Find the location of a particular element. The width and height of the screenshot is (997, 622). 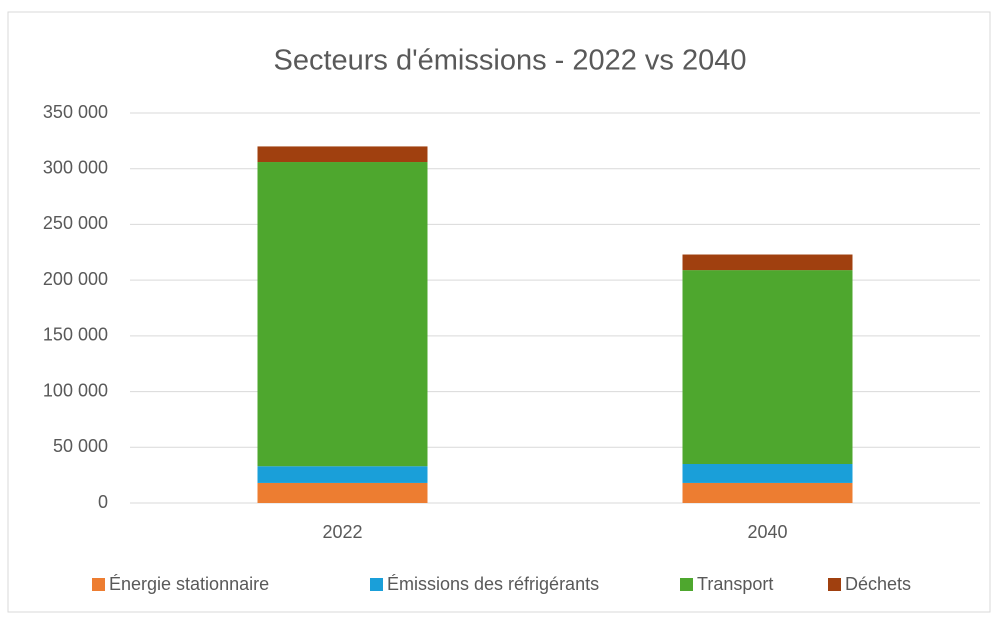

legend-label: Émissions des réfrigérants is located at coordinates (493, 584).